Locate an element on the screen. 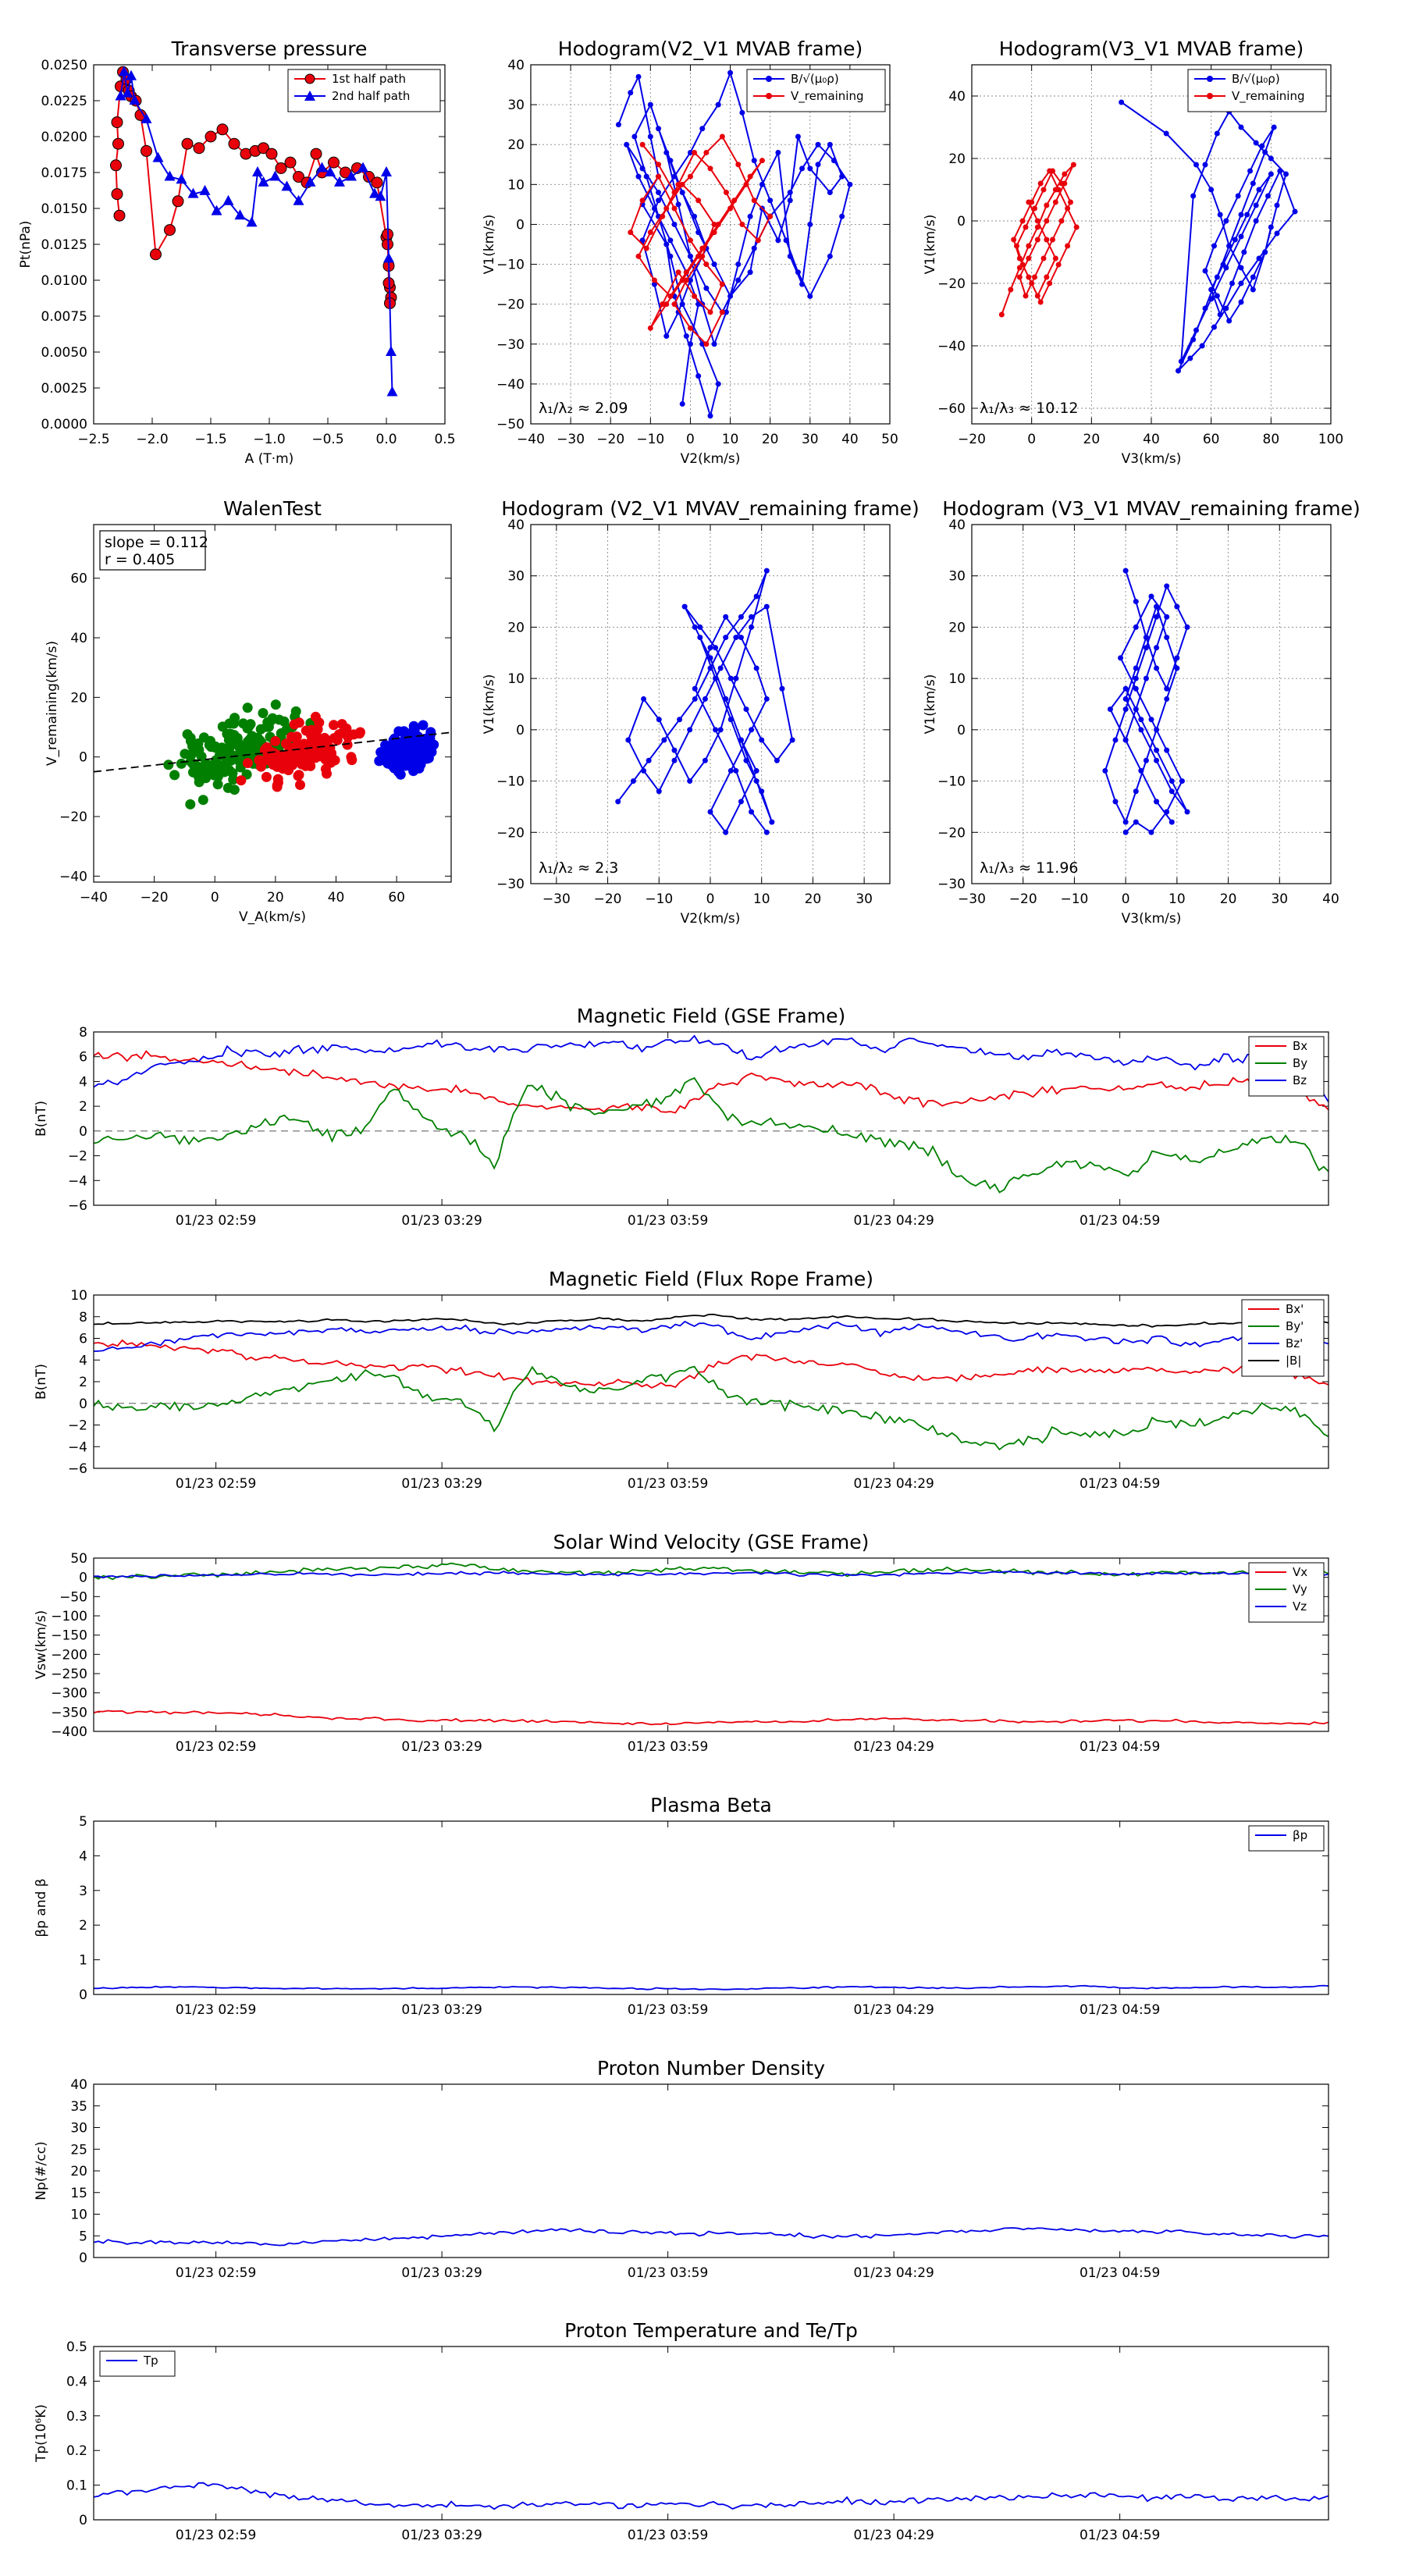 Image resolution: width=1405 pixels, height=2576 pixels. bgse-legend-label: Bz is located at coordinates (1300, 1080).